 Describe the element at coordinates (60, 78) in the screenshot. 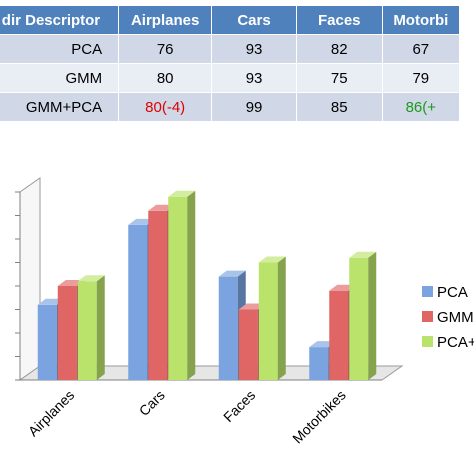

I see `row-label: GMM` at that location.